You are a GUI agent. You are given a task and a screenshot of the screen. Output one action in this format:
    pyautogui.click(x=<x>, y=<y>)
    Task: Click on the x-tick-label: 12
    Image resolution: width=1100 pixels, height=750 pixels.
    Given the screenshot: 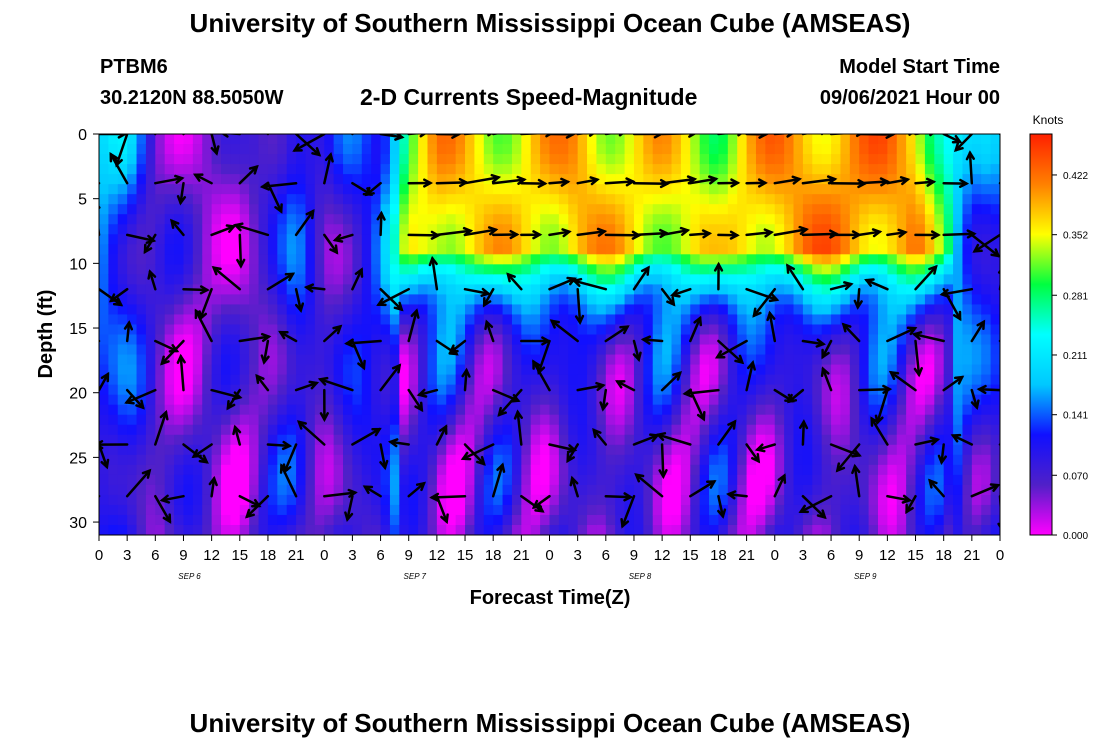 What is the action you would take?
    pyautogui.click(x=211, y=555)
    